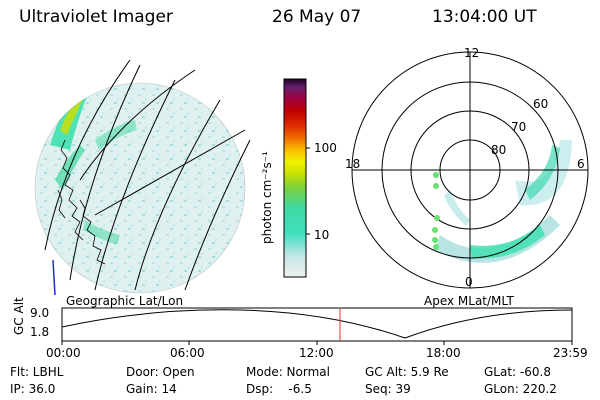 The width and height of the screenshot is (600, 400). I want to click on gain-info: Gain: 14, so click(151, 389).